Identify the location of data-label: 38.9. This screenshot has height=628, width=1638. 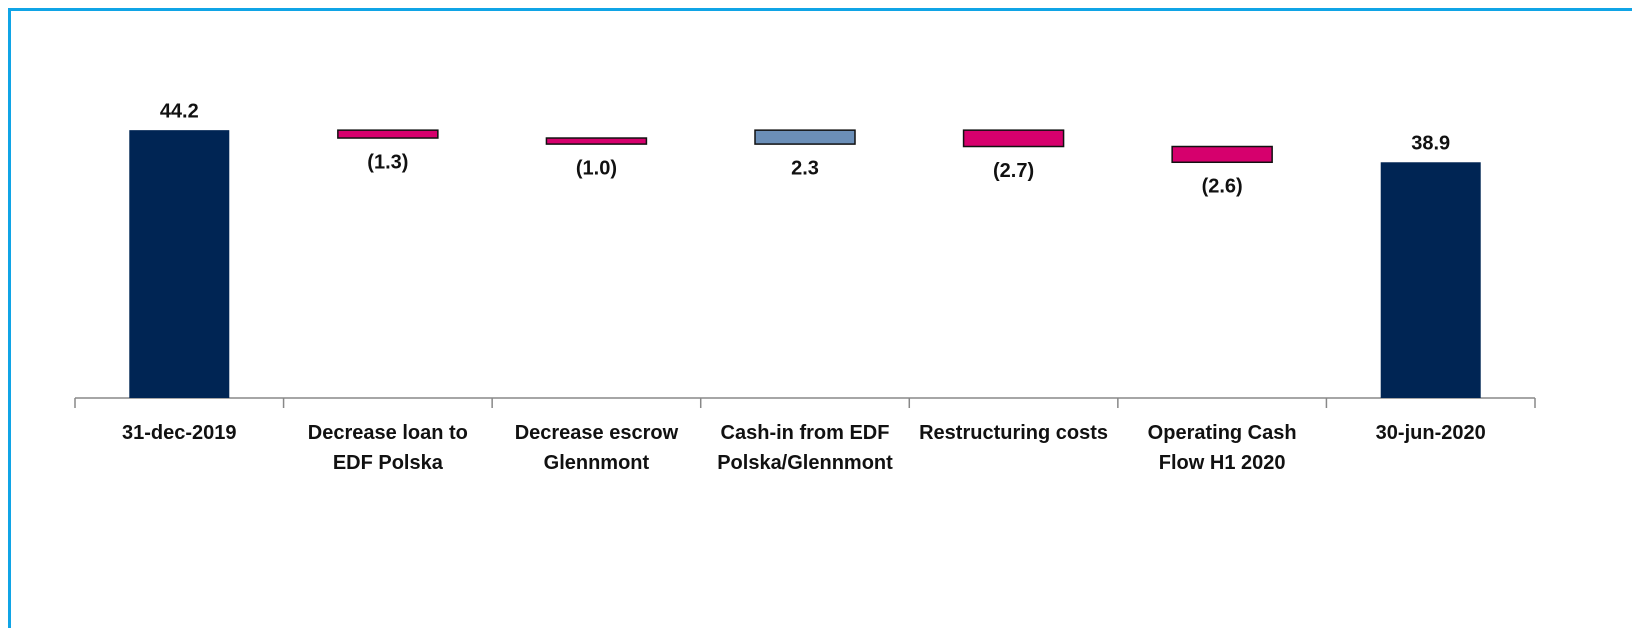
(1430, 144).